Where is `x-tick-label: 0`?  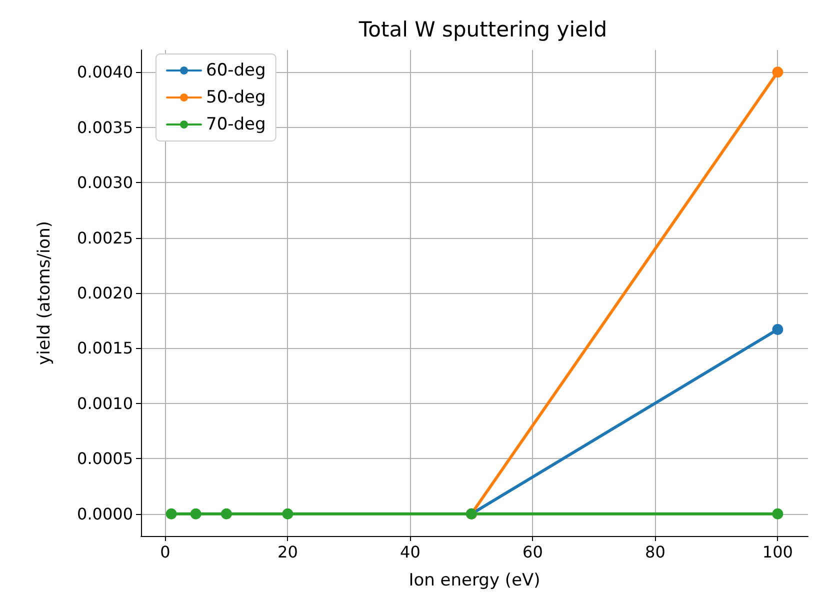
x-tick-label: 0 is located at coordinates (165, 552).